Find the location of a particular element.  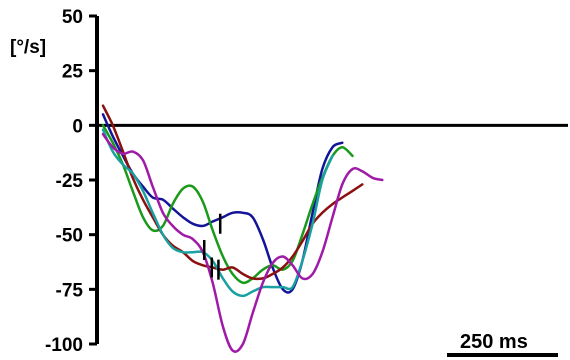

y-axis-unit-label: [°/s] is located at coordinates (28, 47).